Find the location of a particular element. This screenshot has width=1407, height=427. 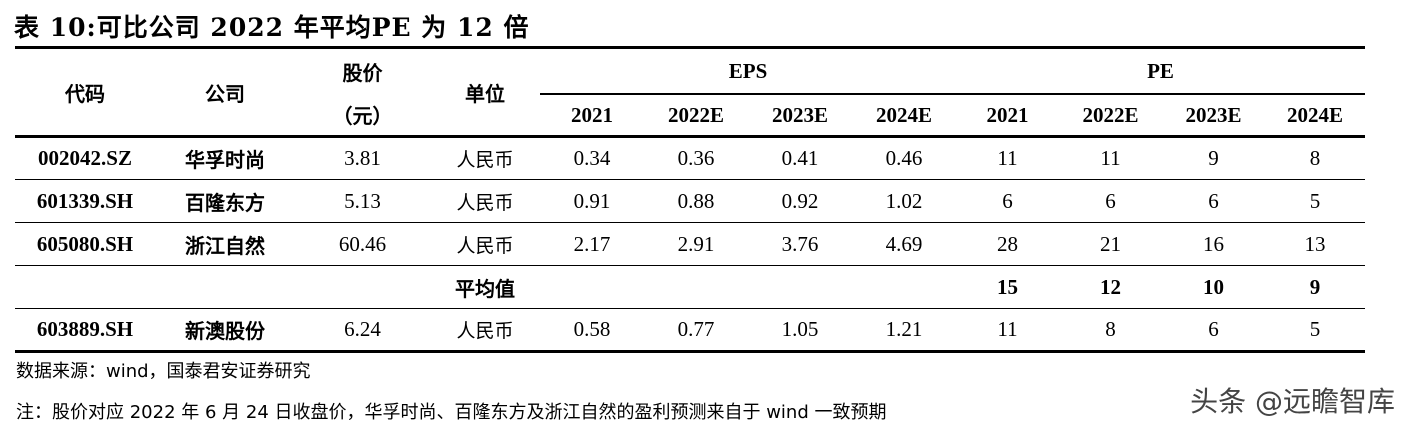

eps-cell: 1.02 is located at coordinates (904, 200).